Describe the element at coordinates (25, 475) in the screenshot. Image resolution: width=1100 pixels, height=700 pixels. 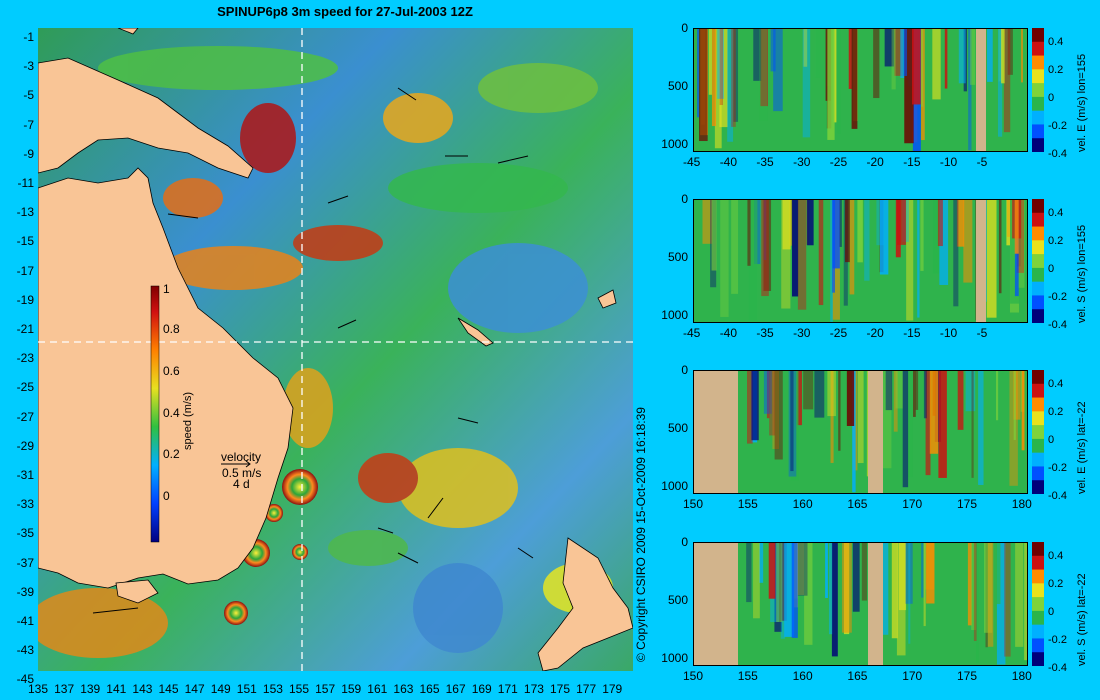
I see `map-y-tick: -31` at that location.